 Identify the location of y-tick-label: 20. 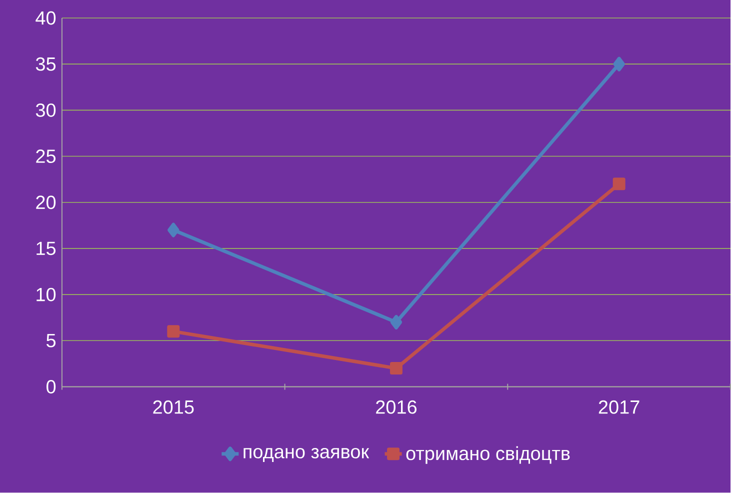
(46, 203).